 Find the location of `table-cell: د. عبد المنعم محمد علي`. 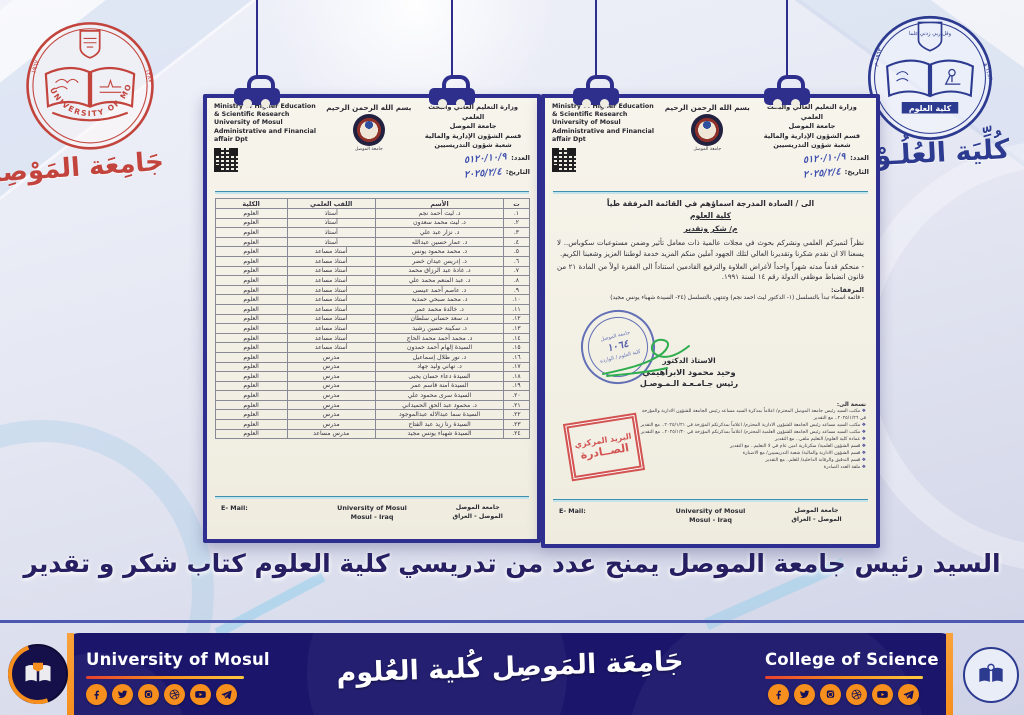

table-cell: د. عبد المنعم محمد علي is located at coordinates (439, 280).